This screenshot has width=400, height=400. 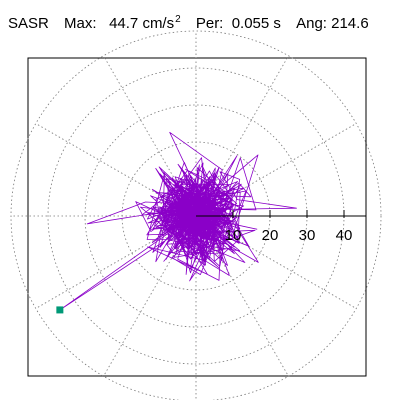 What do you see at coordinates (28, 23) in the screenshot?
I see `station-code: SASR` at bounding box center [28, 23].